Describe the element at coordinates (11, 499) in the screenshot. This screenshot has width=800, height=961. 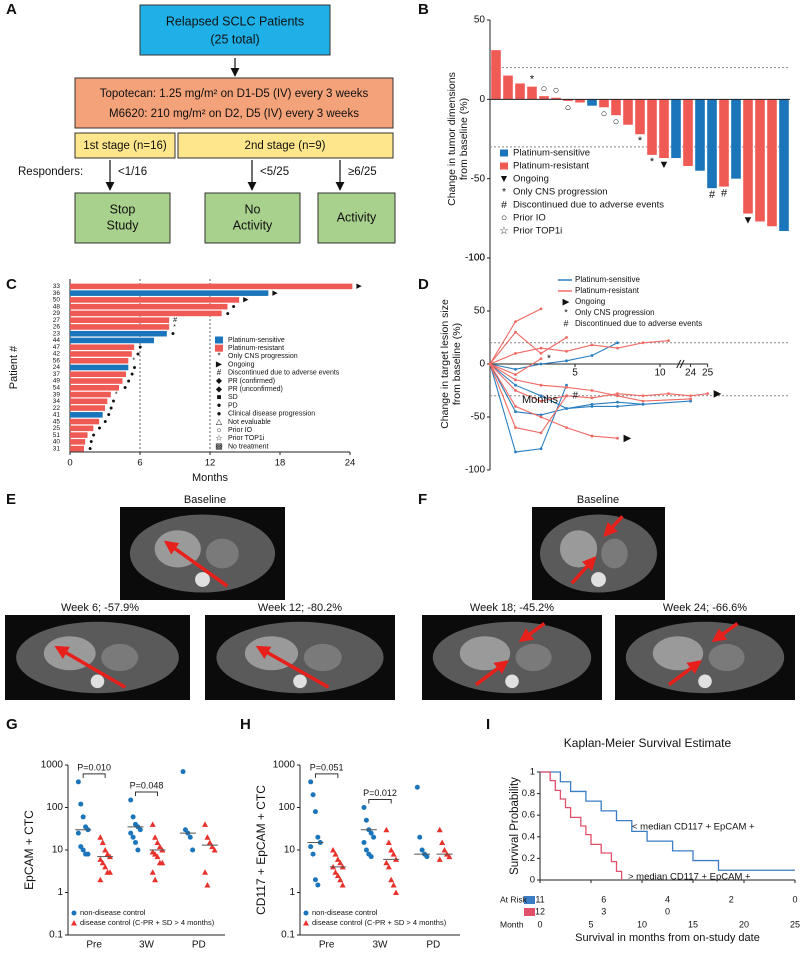
I see `panel-label: E` at that location.